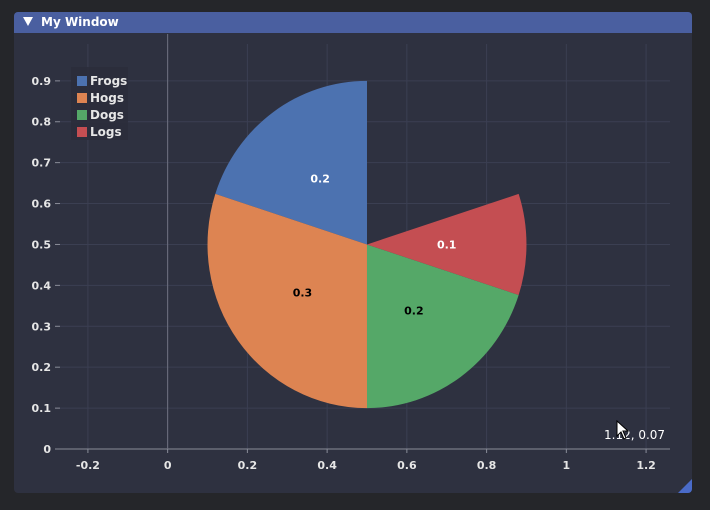 Image resolution: width=710 pixels, height=510 pixels. Describe the element at coordinates (248, 465) in the screenshot. I see `x-tick-label: 0.2` at that location.